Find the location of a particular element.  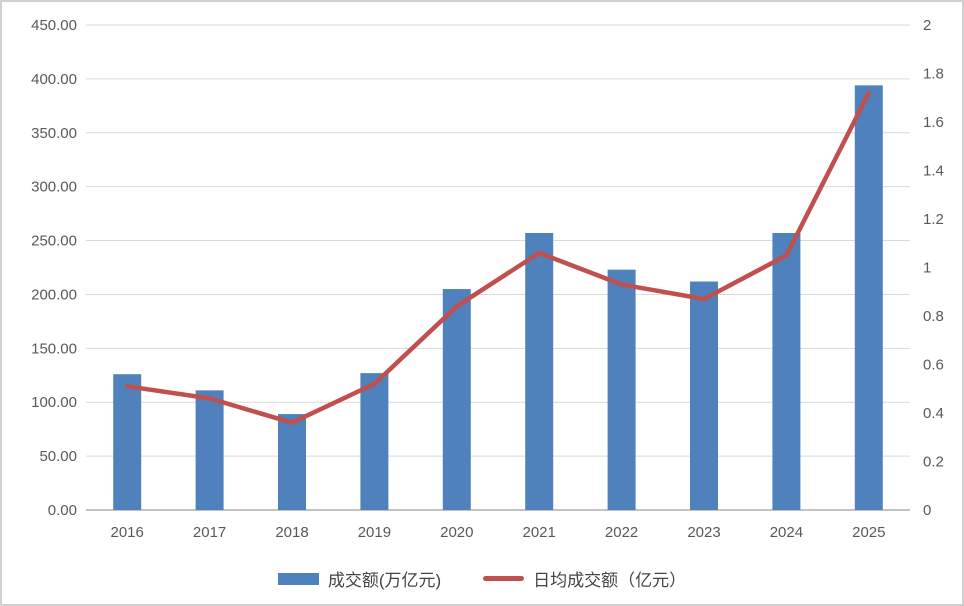

left-axis-tick-label: 250.00 is located at coordinates (54, 241).